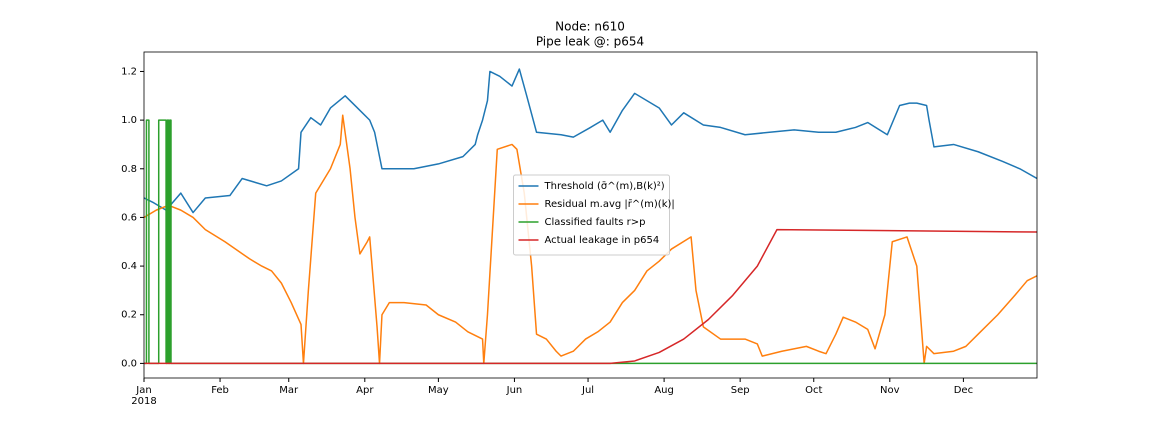  Describe the element at coordinates (604, 186) in the screenshot. I see `legend-label: Threshold (σ̄^(m),B(k)²)` at that location.